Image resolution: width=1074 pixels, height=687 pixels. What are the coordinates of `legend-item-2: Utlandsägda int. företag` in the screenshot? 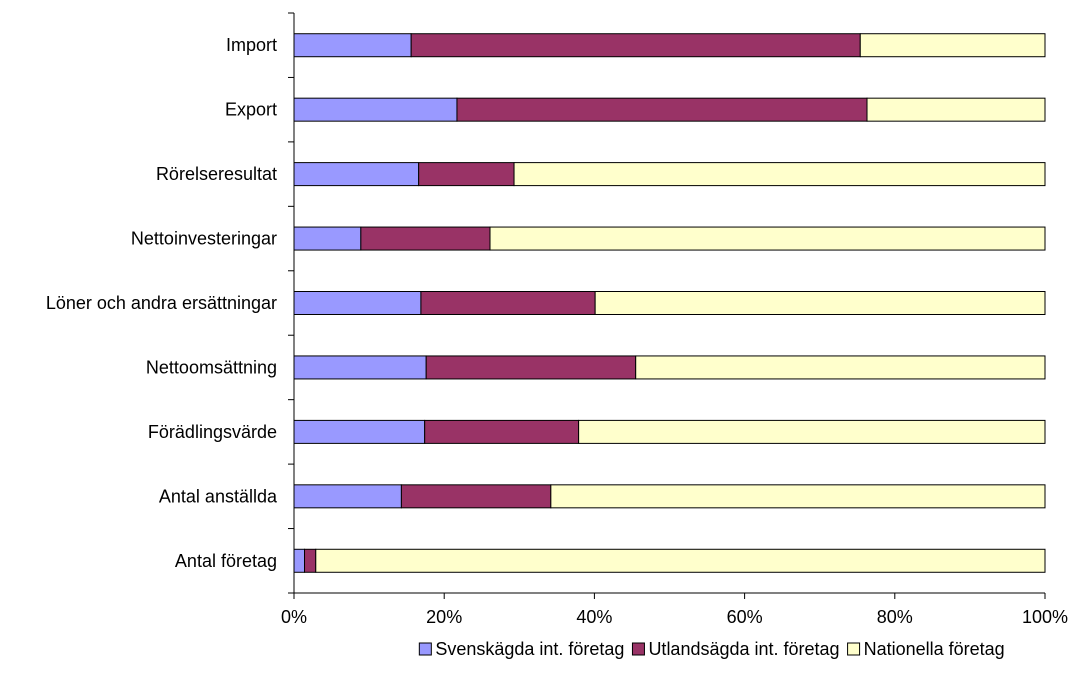 It's located at (735, 649).